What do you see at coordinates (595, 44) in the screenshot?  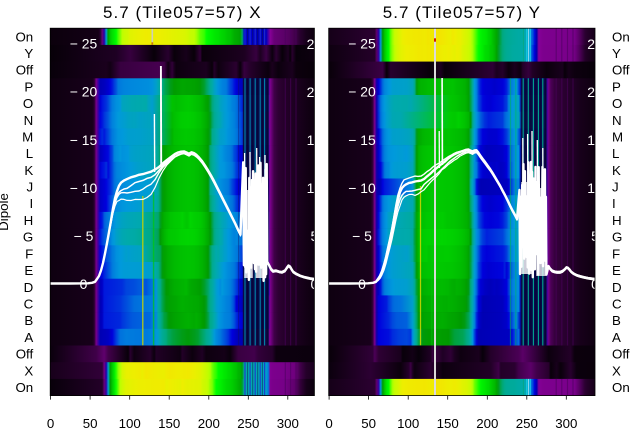 I see `svg-text: 25` at bounding box center [595, 44].